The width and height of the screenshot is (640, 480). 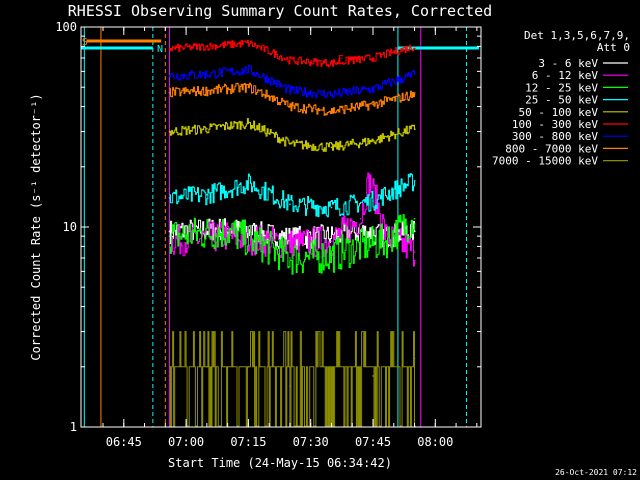 I want to click on legend-label: 3 - 6 keV, so click(x=568, y=63).